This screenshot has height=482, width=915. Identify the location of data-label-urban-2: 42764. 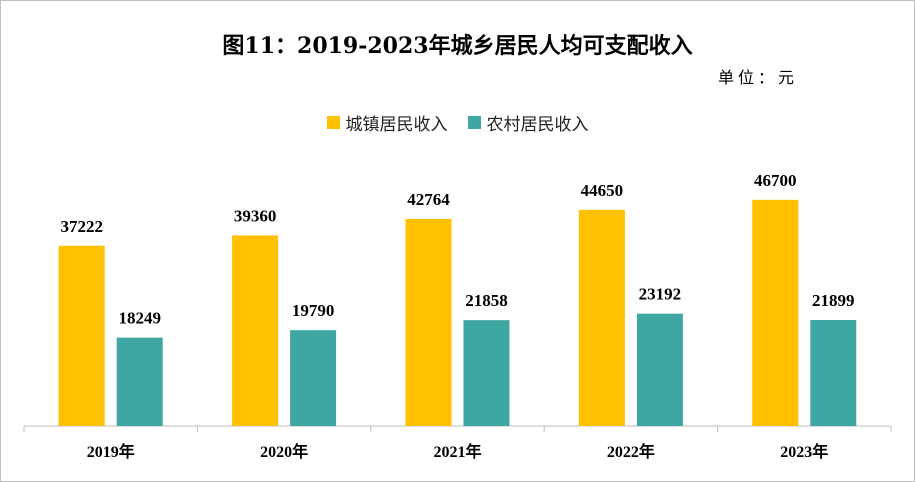
(428, 199).